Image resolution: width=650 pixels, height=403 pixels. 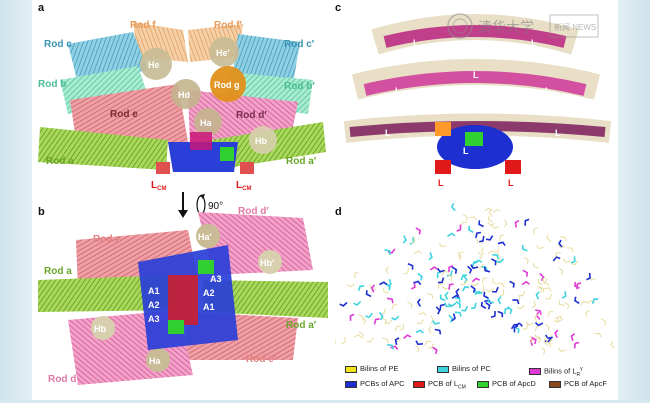 I want to click on linker-label-6: L, so click(x=388, y=133).